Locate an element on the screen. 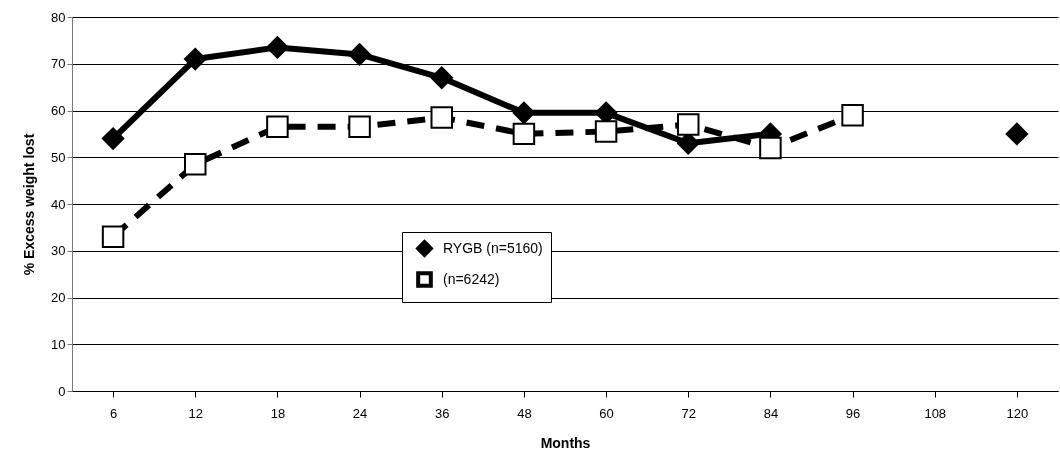  y-tick-label: 30 is located at coordinates (58, 251).